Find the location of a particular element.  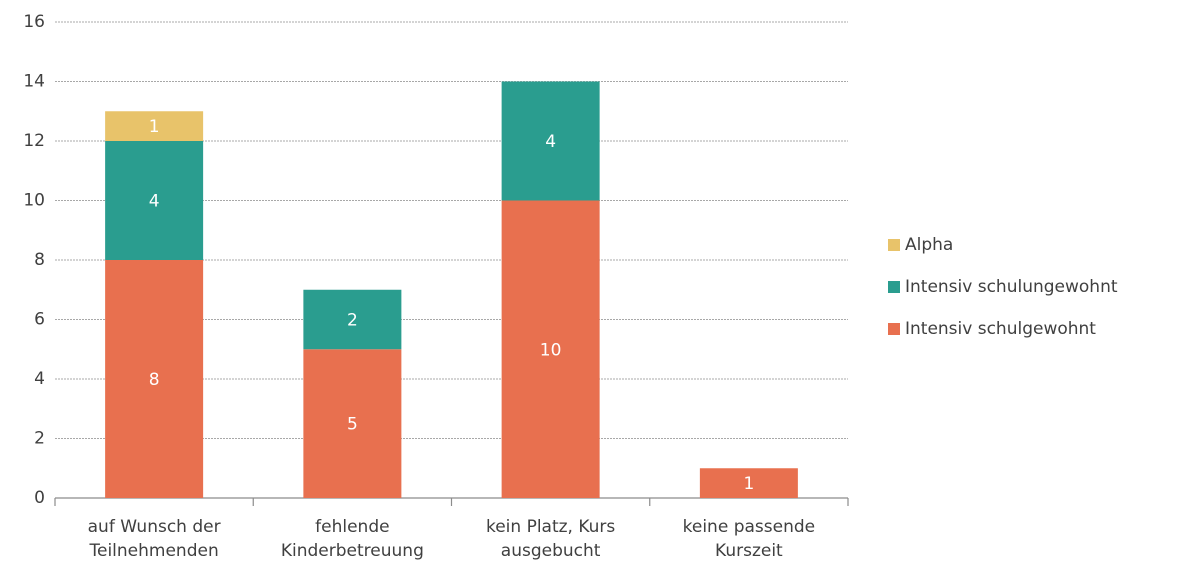

legend-label: Intensiv schulgewohnt is located at coordinates (1000, 329).